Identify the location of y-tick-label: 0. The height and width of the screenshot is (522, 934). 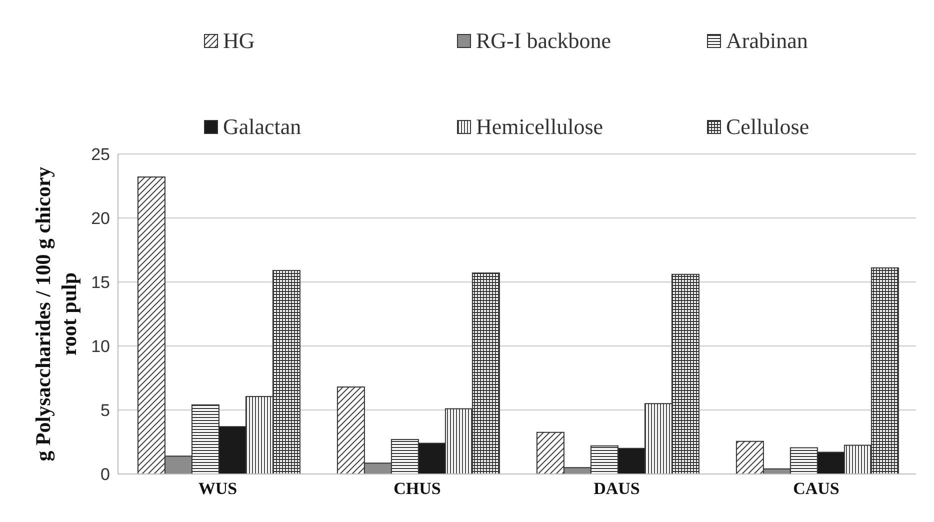
(105, 474).